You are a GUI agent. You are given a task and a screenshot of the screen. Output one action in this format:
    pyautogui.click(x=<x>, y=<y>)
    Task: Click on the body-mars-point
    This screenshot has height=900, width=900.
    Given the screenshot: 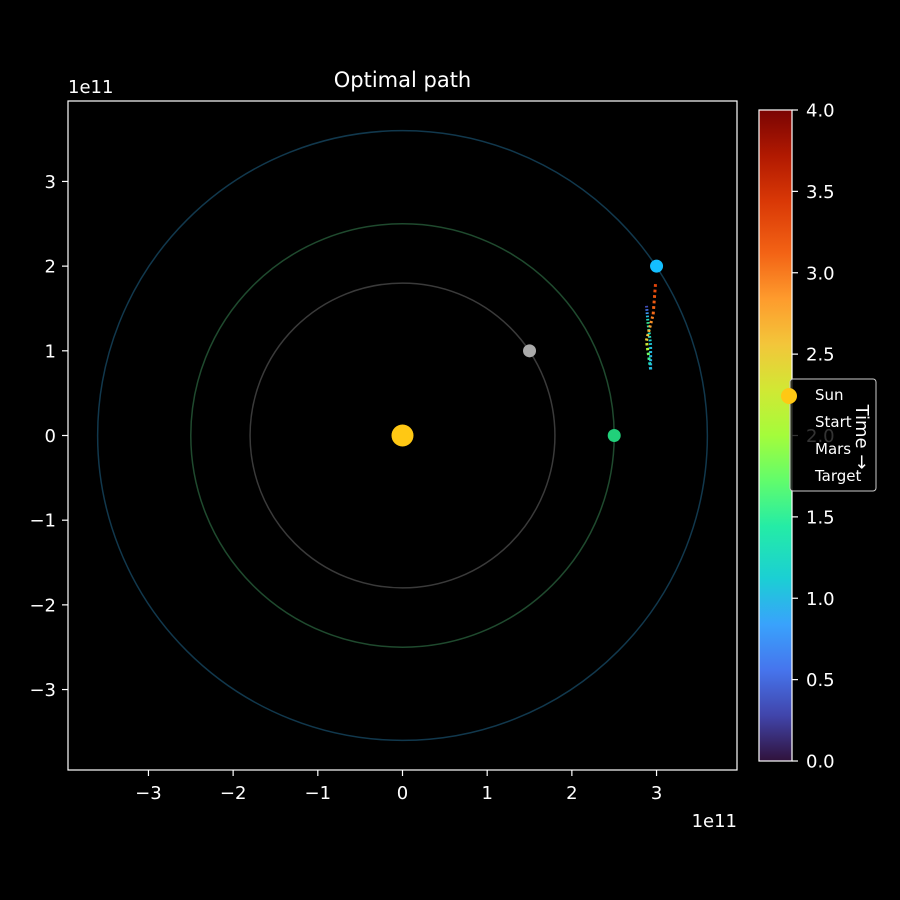 What is the action you would take?
    pyautogui.click(x=614, y=435)
    